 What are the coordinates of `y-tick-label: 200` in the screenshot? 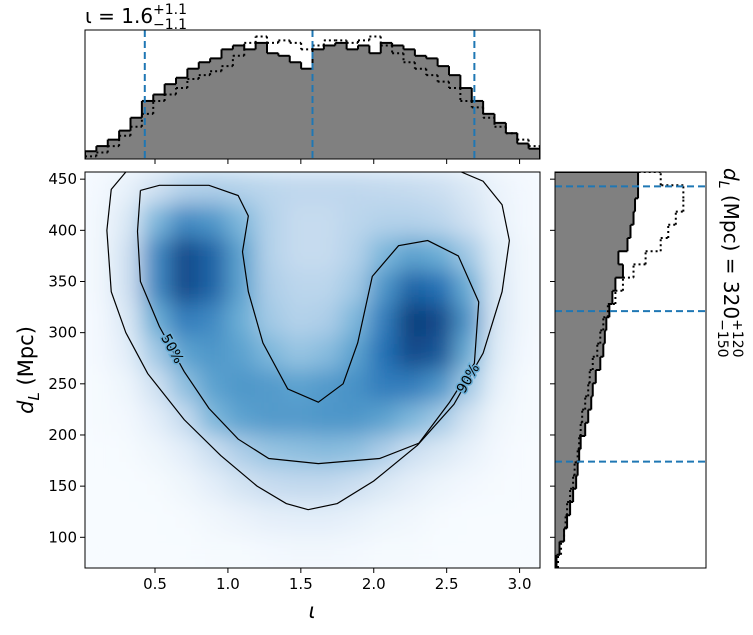 It's located at (62, 435).